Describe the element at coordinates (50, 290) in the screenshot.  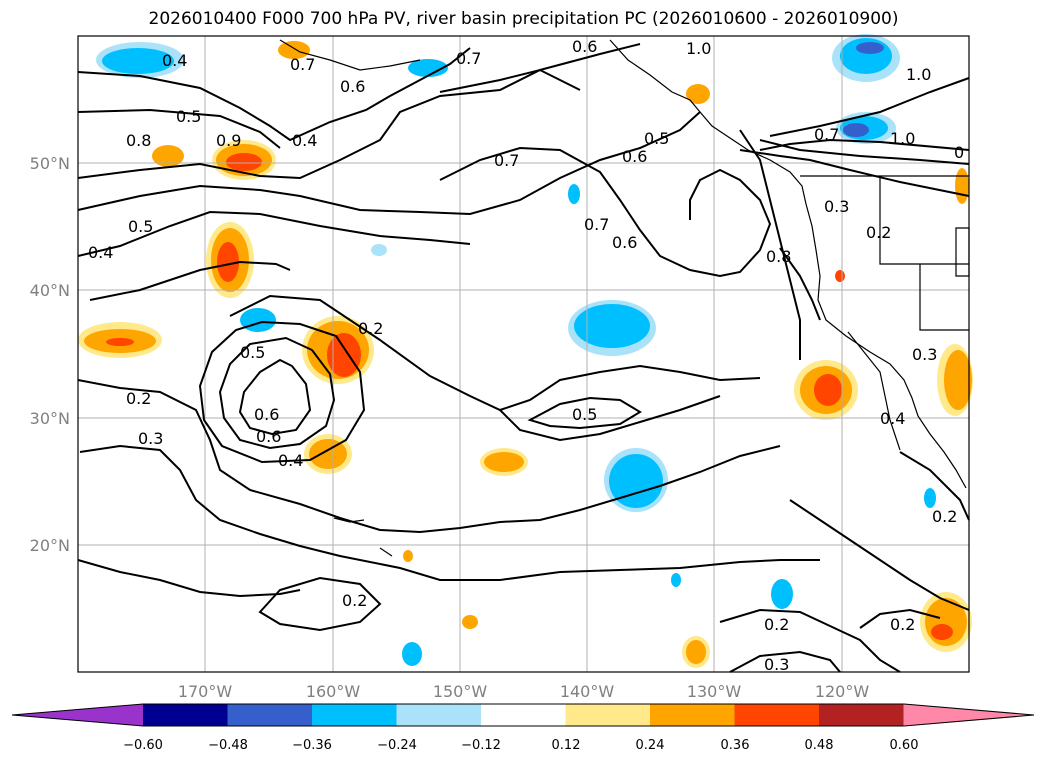
I see `lat-tick-label: 40°N` at that location.